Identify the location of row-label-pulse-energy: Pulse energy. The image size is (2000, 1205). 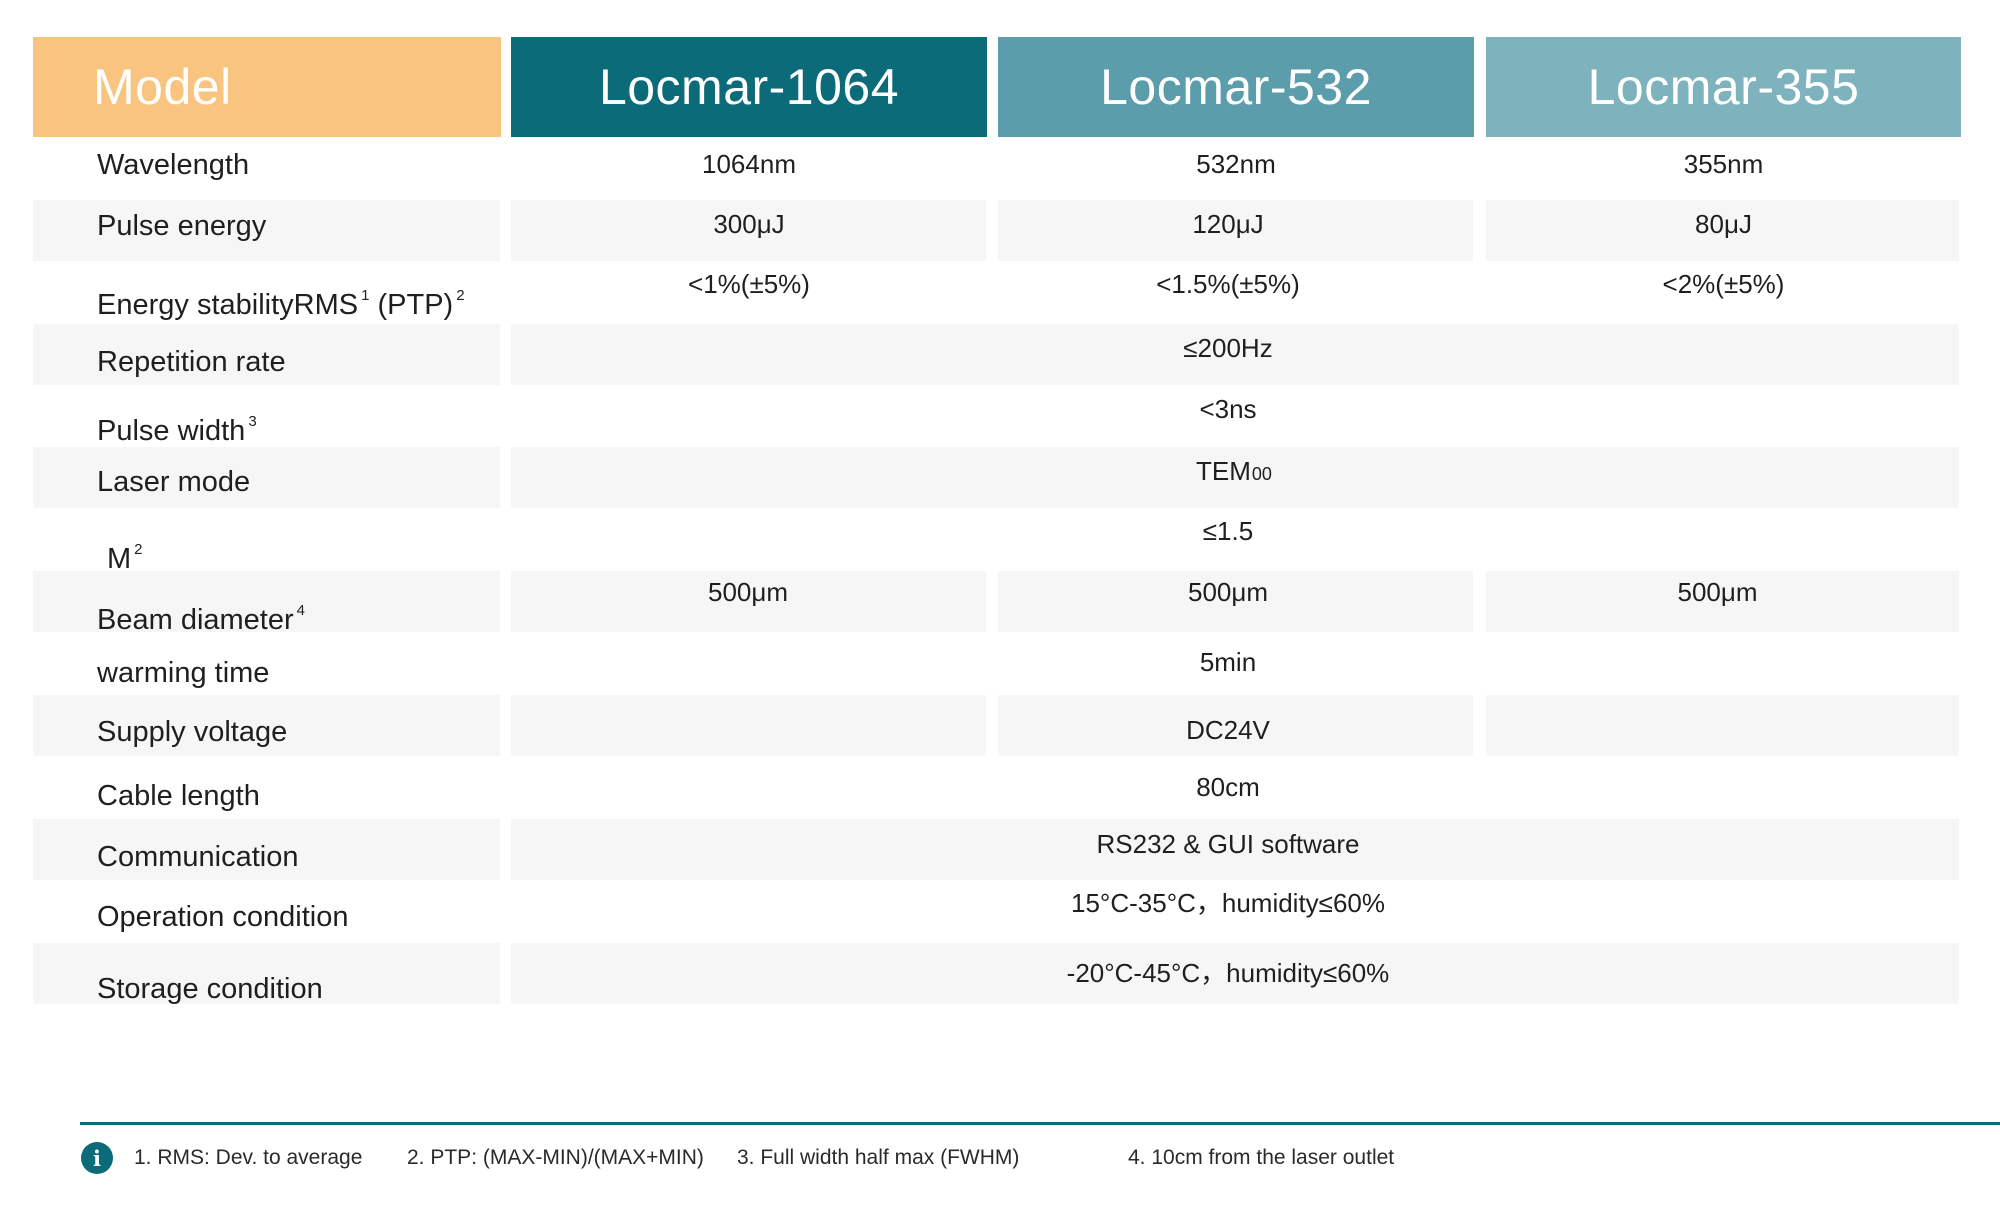
(182, 226).